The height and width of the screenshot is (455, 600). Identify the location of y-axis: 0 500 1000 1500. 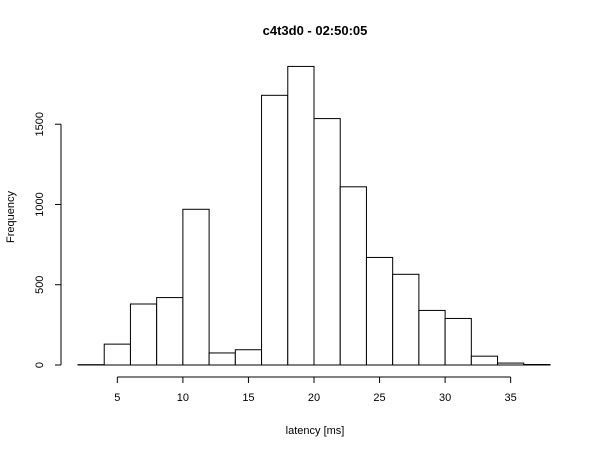
(47, 240).